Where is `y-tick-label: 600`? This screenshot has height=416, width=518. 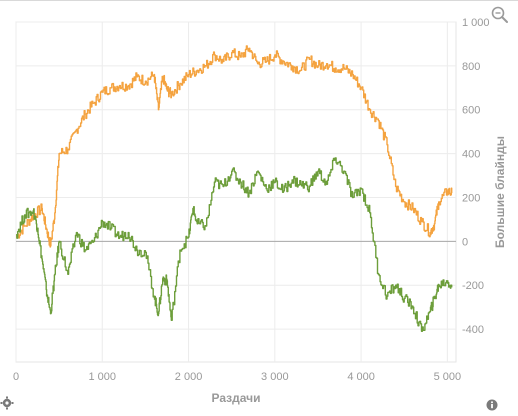
y-tick-label: 600 is located at coordinates (471, 111).